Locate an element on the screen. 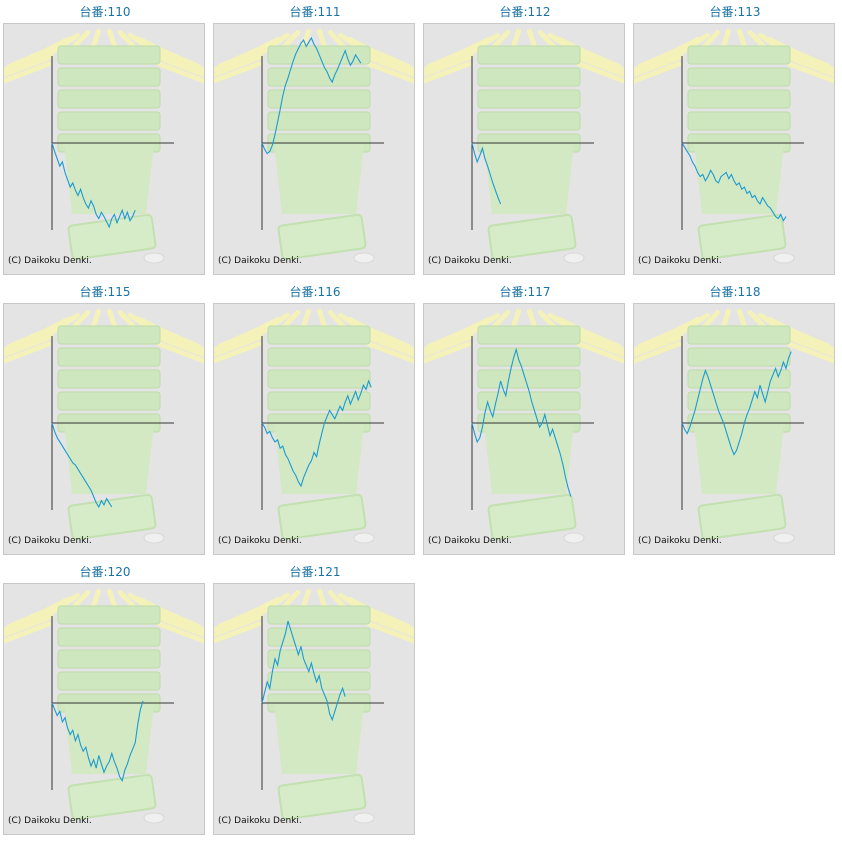  graph-cell: 台番:110 (C) Daikoku Denki. is located at coordinates (105, 138).